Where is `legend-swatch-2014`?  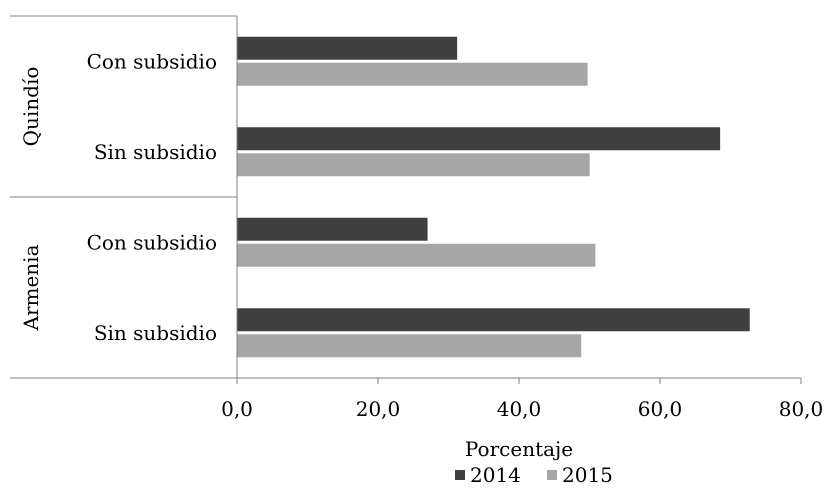
legend-swatch-2014 is located at coordinates (460, 475).